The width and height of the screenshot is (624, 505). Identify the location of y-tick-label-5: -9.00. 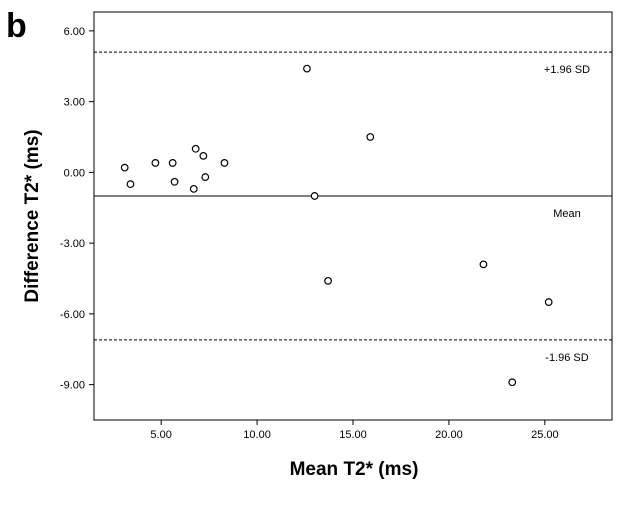
(72, 386).